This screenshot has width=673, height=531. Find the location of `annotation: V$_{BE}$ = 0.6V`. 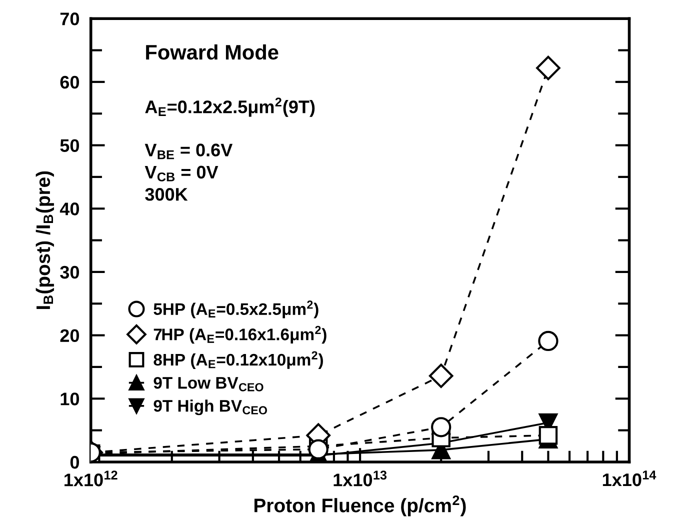

annotation: V$_{BE}$ = 0.6V is located at coordinates (188, 152).